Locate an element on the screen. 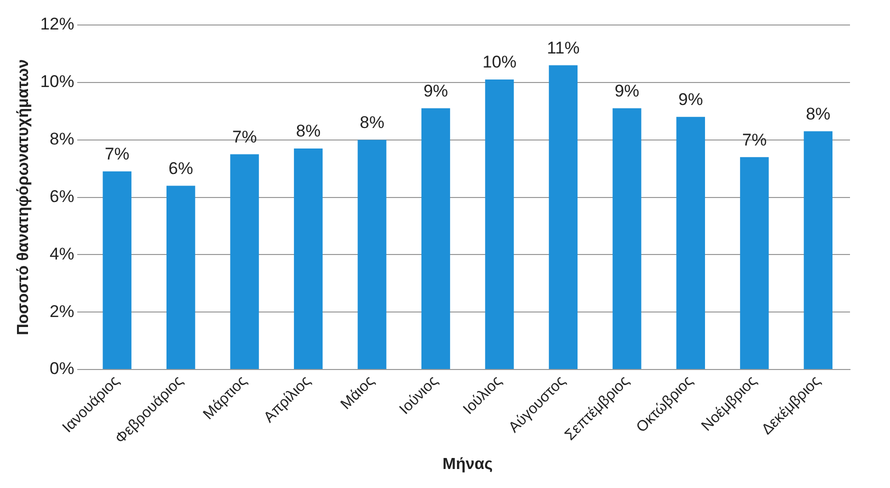 This screenshot has height=488, width=890. y-tick-label: 6% is located at coordinates (62, 196).